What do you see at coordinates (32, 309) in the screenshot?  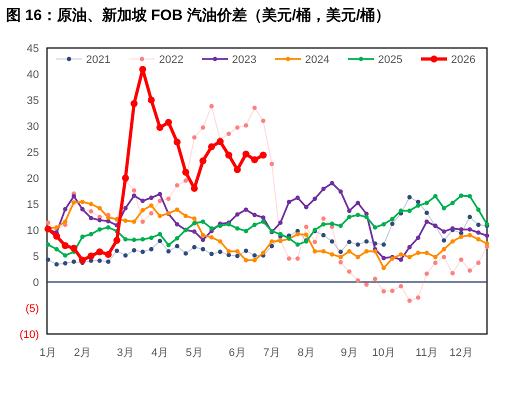 I see `y-tick-label: (5)` at bounding box center [32, 309].